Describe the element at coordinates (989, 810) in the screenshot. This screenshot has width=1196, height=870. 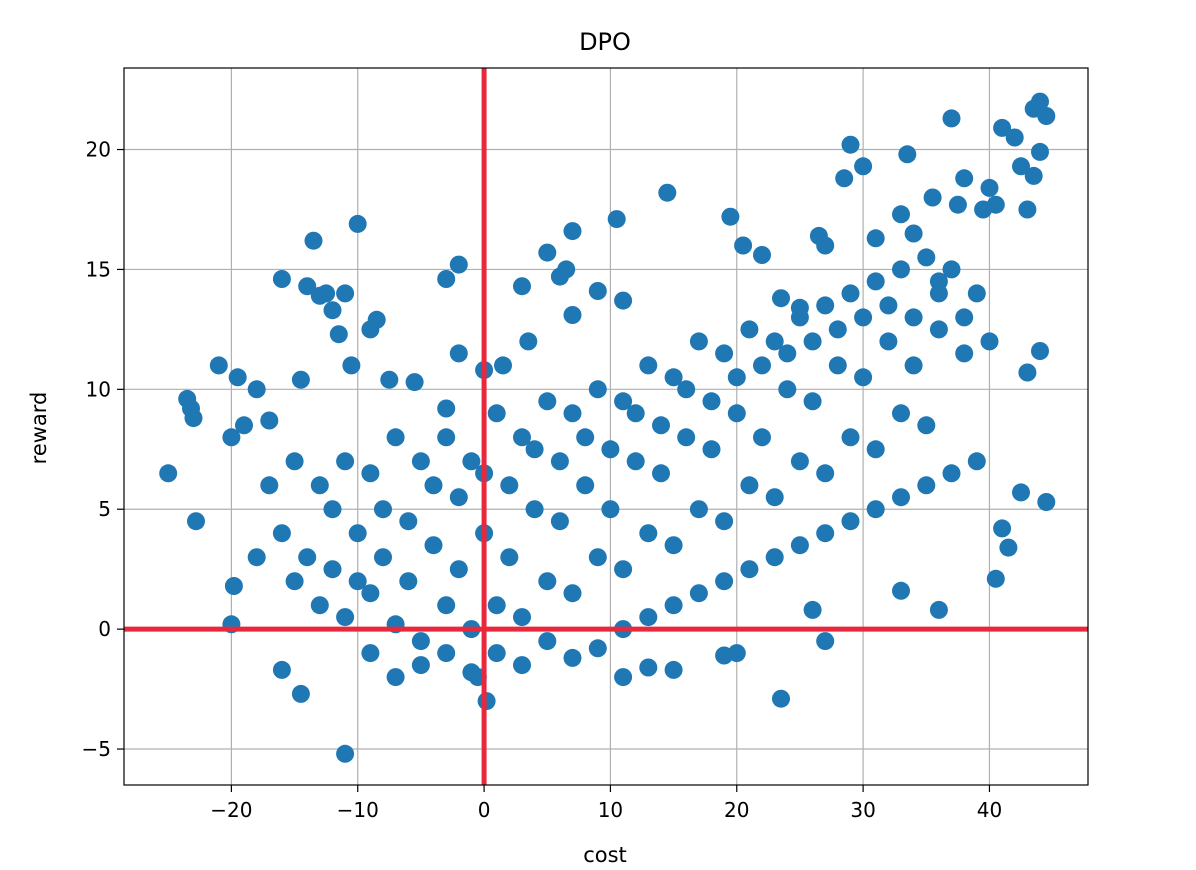
I see `x-tick-label: 40` at that location.